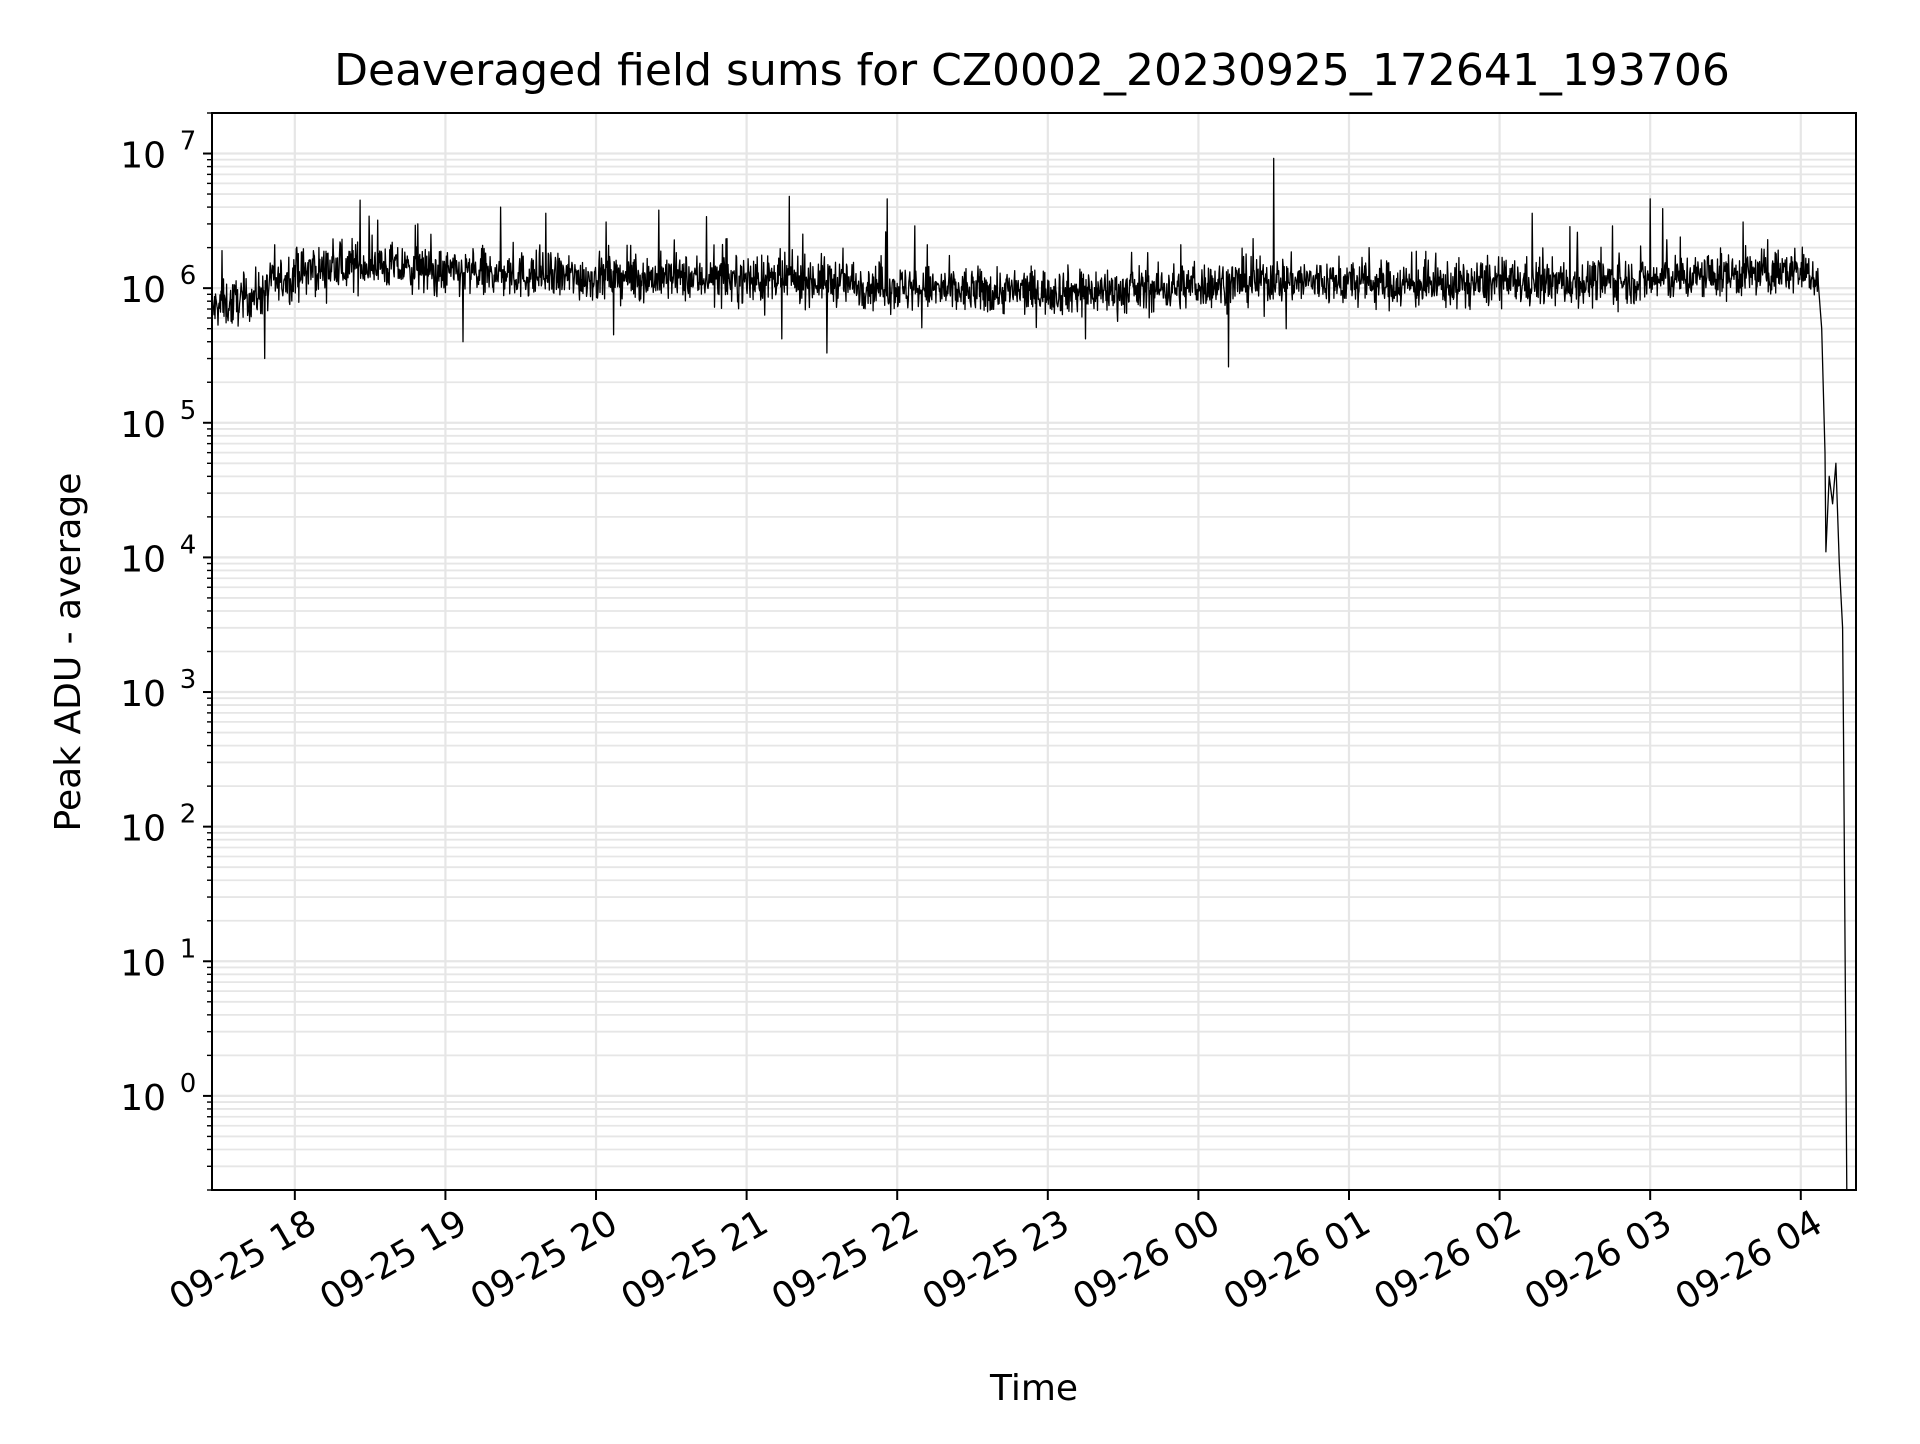  What do you see at coordinates (188, 680) in the screenshot?
I see `y-tick-label-exponent: 3` at bounding box center [188, 680].